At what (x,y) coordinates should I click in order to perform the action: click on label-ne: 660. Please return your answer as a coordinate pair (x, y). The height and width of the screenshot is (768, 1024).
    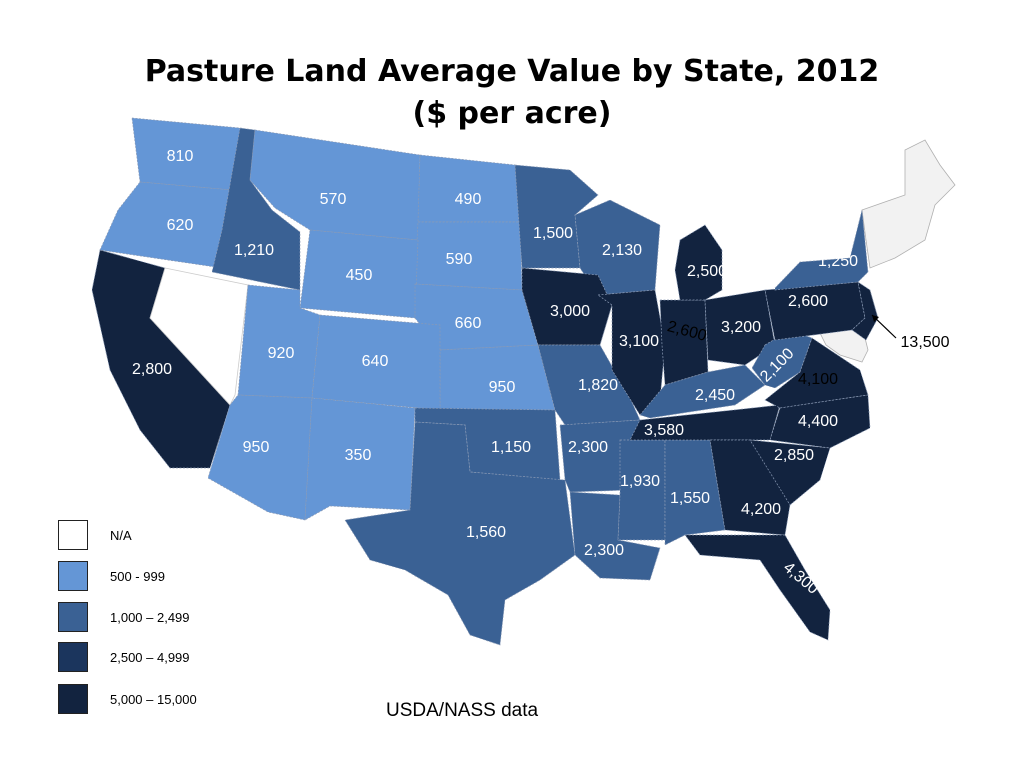
    Looking at the image, I should click on (468, 323).